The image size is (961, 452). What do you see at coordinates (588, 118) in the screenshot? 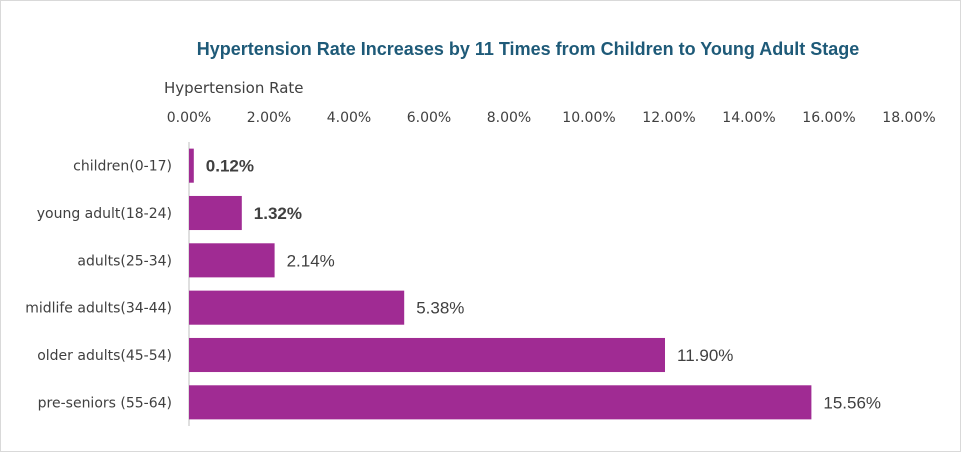
I see `x-tick-label: 10.00%` at bounding box center [588, 118].